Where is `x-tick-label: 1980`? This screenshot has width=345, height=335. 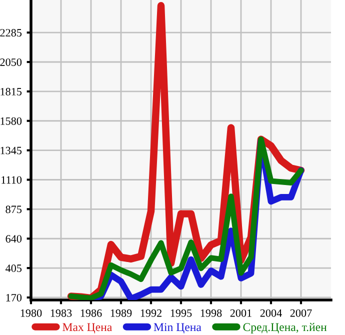
x-tick-label: 1980 is located at coordinates (31, 313).